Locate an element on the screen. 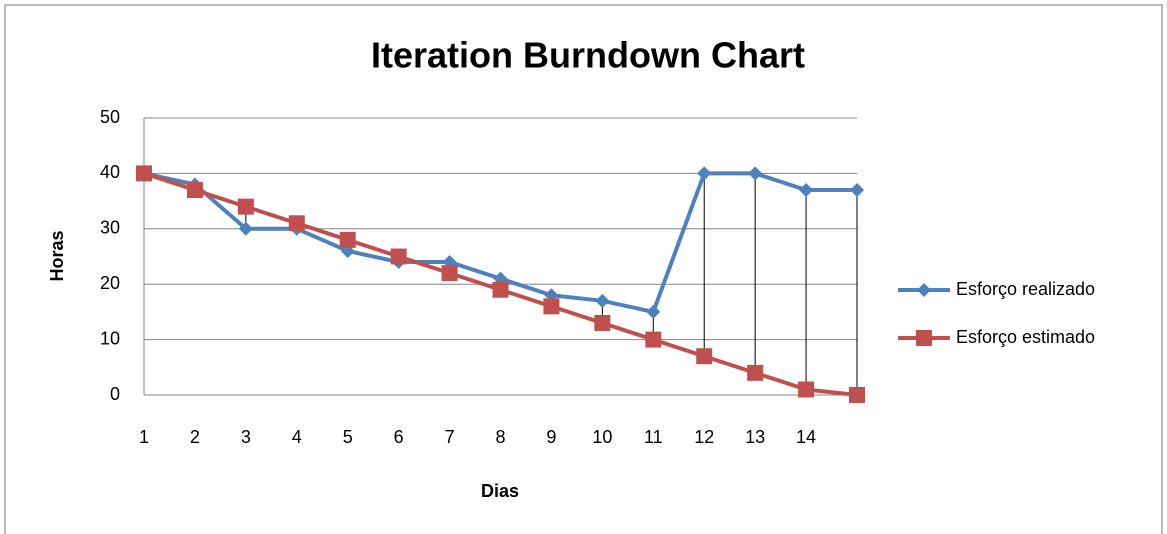 The width and height of the screenshot is (1167, 534). x-tick-label: 10 is located at coordinates (602, 437).